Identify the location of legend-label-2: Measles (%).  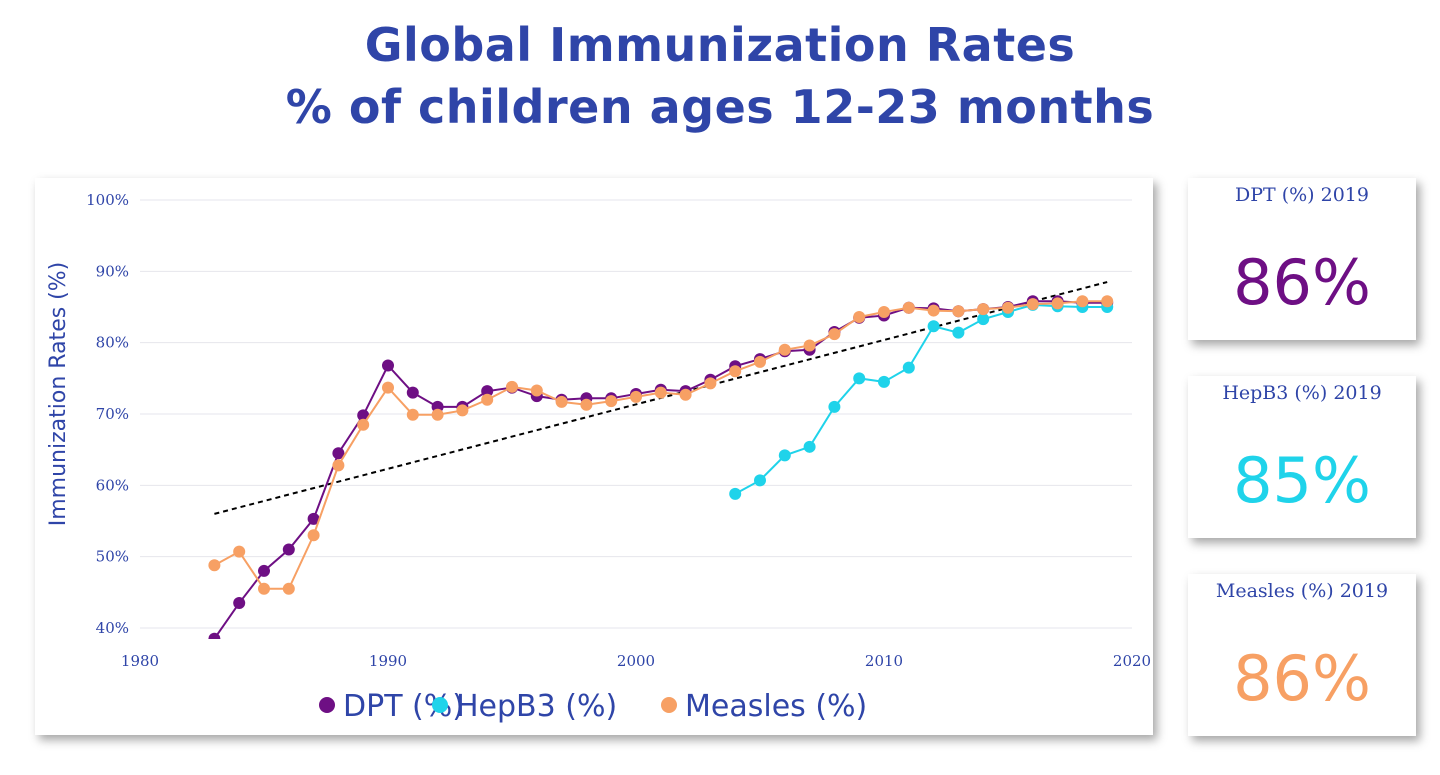
(776, 706).